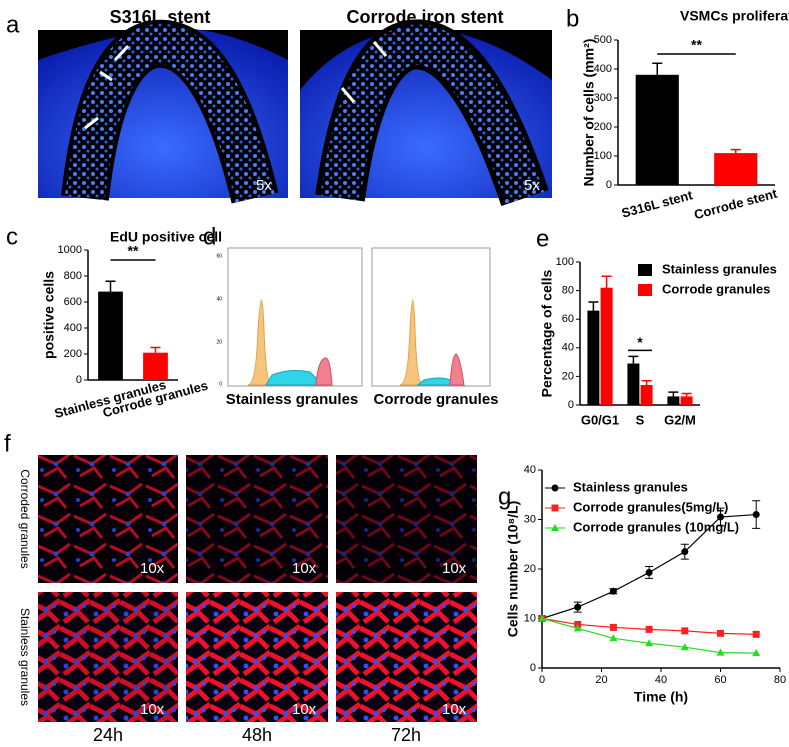 The image size is (789, 747). I want to click on panel-letter: c, so click(12, 236).